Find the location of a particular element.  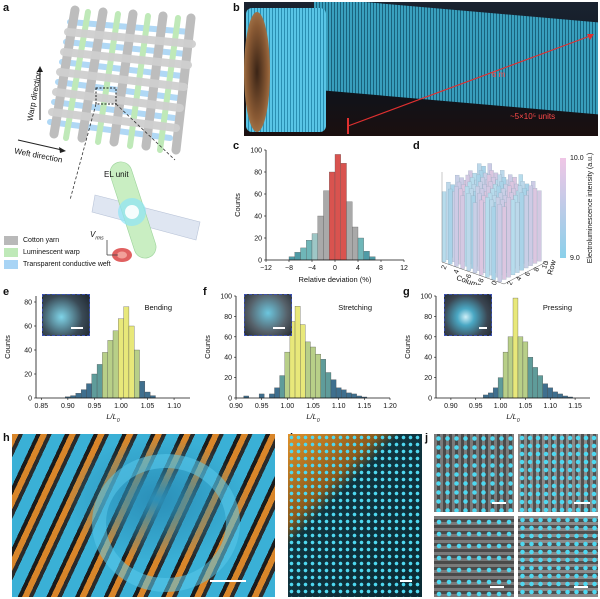

x-tick-label: 8 is located at coordinates (381, 268).